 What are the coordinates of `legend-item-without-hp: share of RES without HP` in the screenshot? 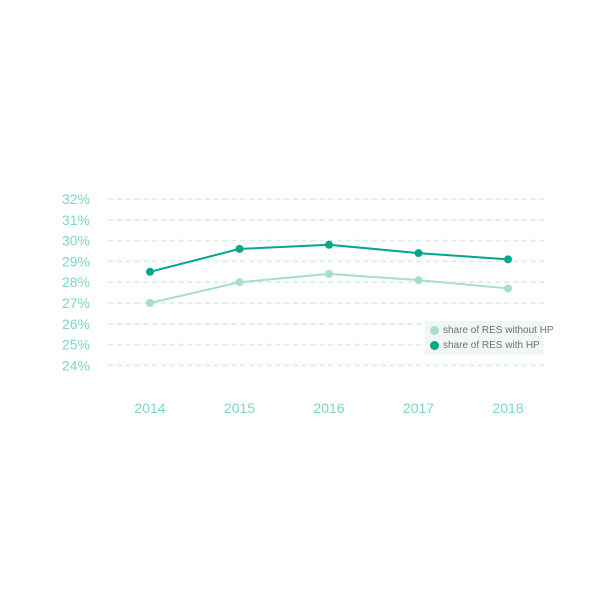 It's located at (492, 331).